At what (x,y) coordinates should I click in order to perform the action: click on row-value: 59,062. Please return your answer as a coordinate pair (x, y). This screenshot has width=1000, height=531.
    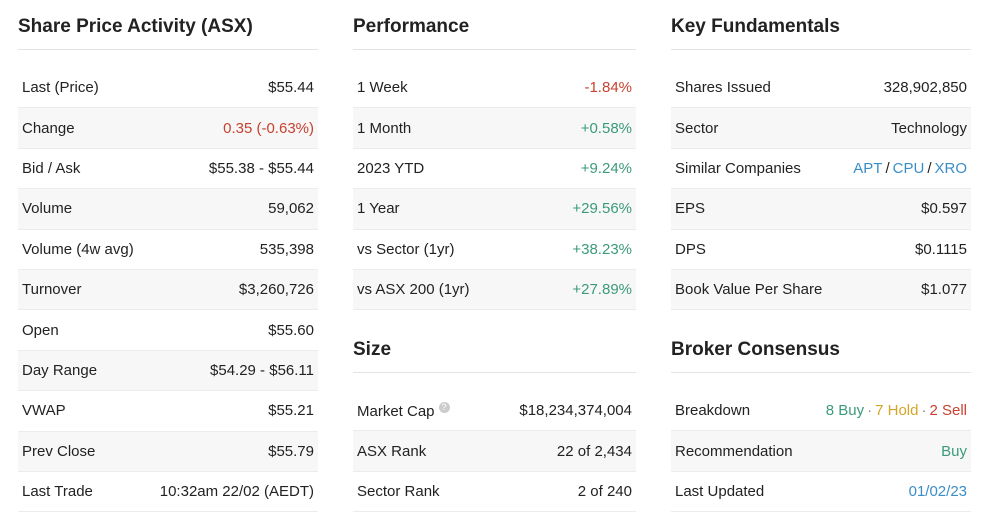
    Looking at the image, I should click on (291, 209).